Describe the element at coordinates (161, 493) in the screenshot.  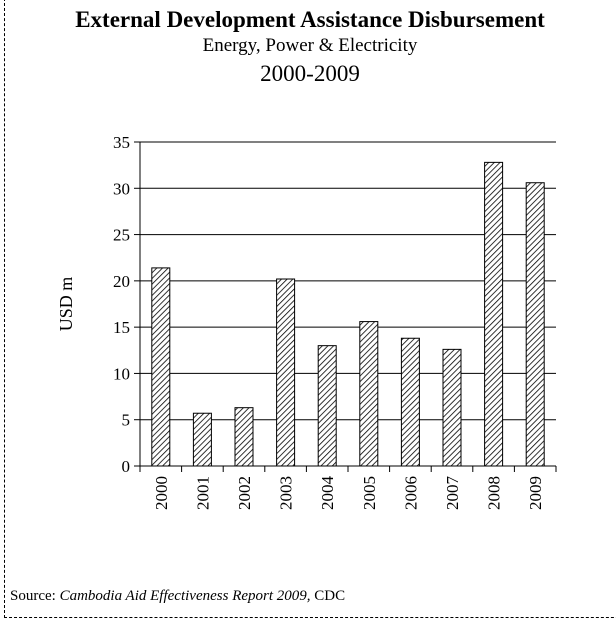
I see `x-tick-label: 2000` at that location.